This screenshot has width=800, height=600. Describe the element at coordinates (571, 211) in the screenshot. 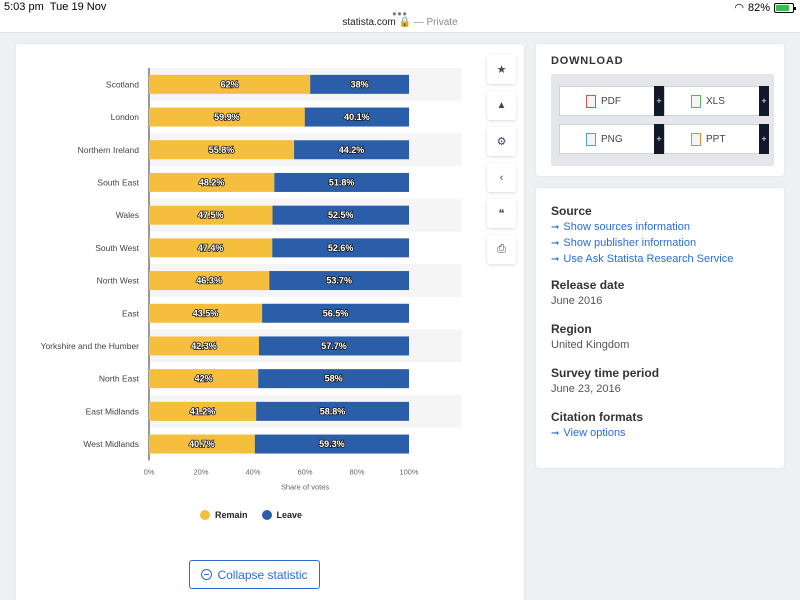

I see `source-heading: Source` at that location.